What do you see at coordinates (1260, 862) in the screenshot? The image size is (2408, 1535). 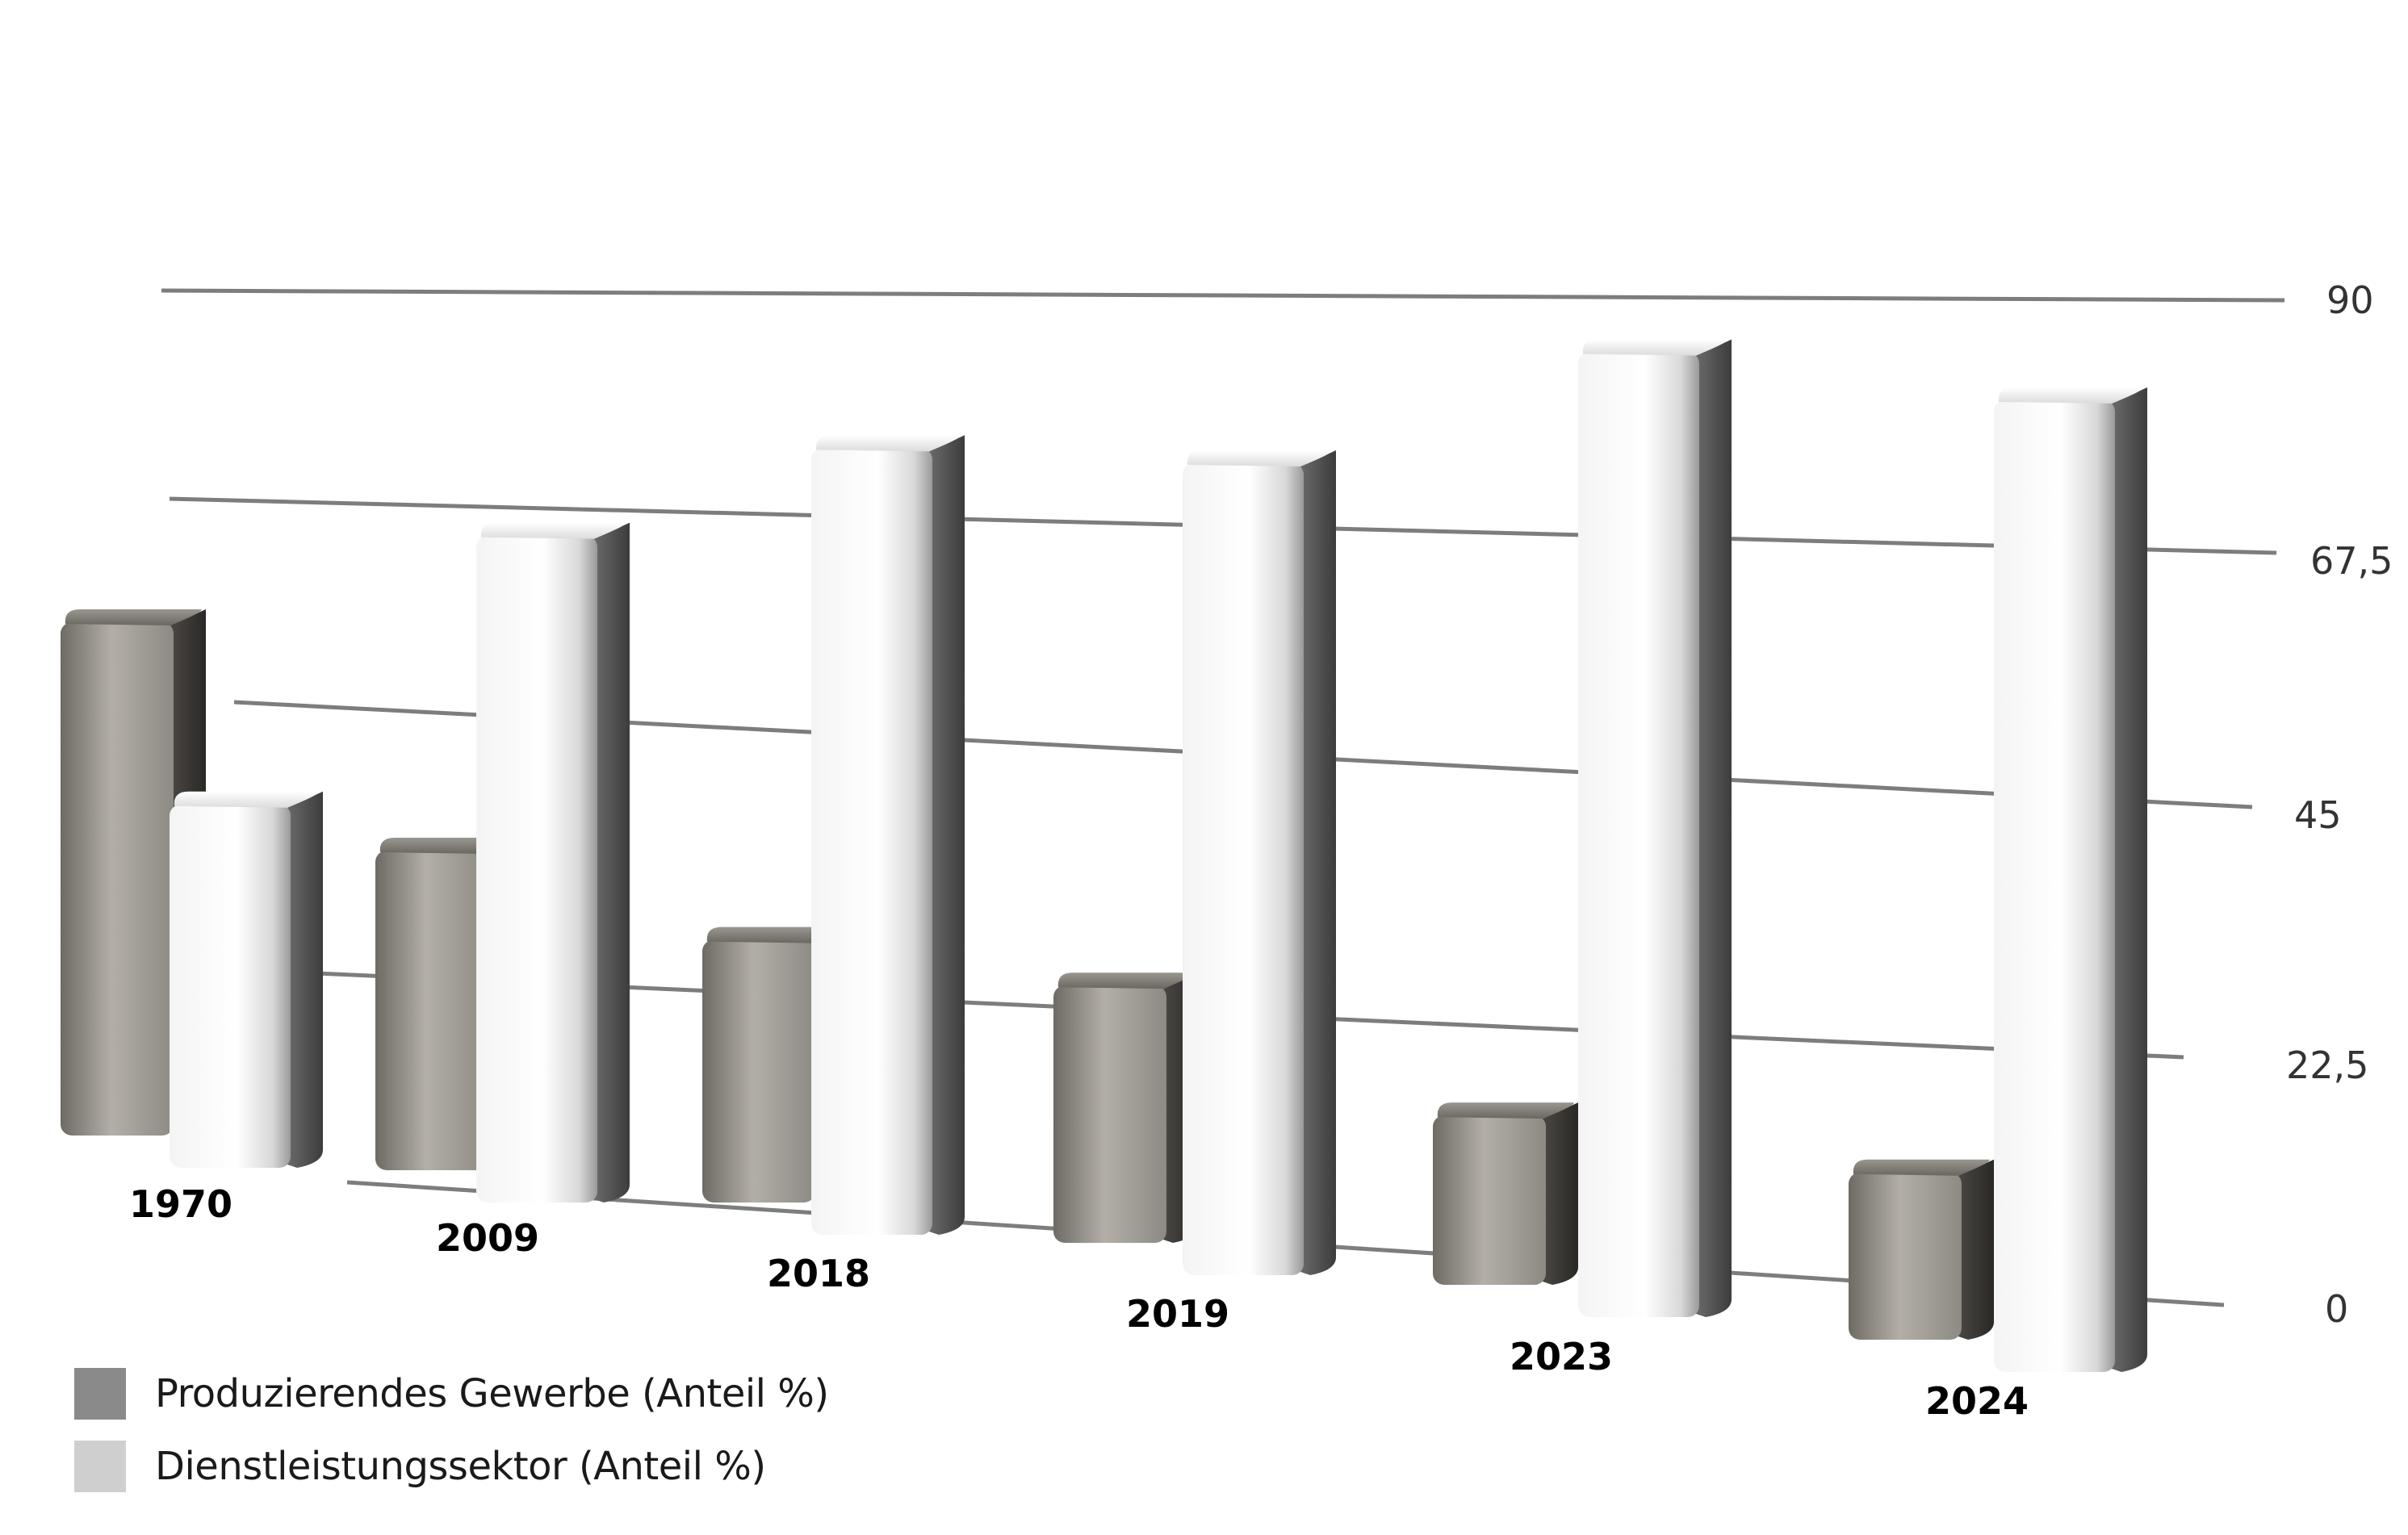 I see `bar-dienstleistungssektor-2019` at bounding box center [1260, 862].